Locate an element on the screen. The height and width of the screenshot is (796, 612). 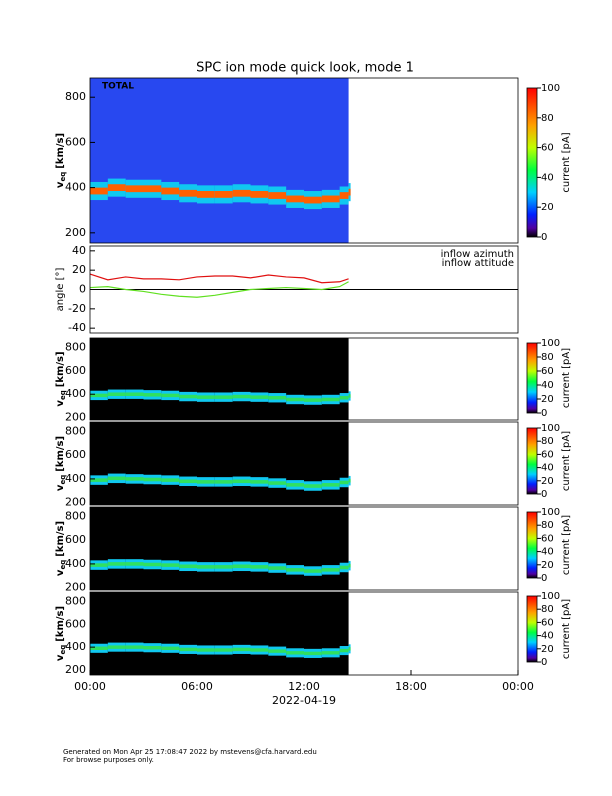
colorbar-label: current [pA] is located at coordinates (566, 545).